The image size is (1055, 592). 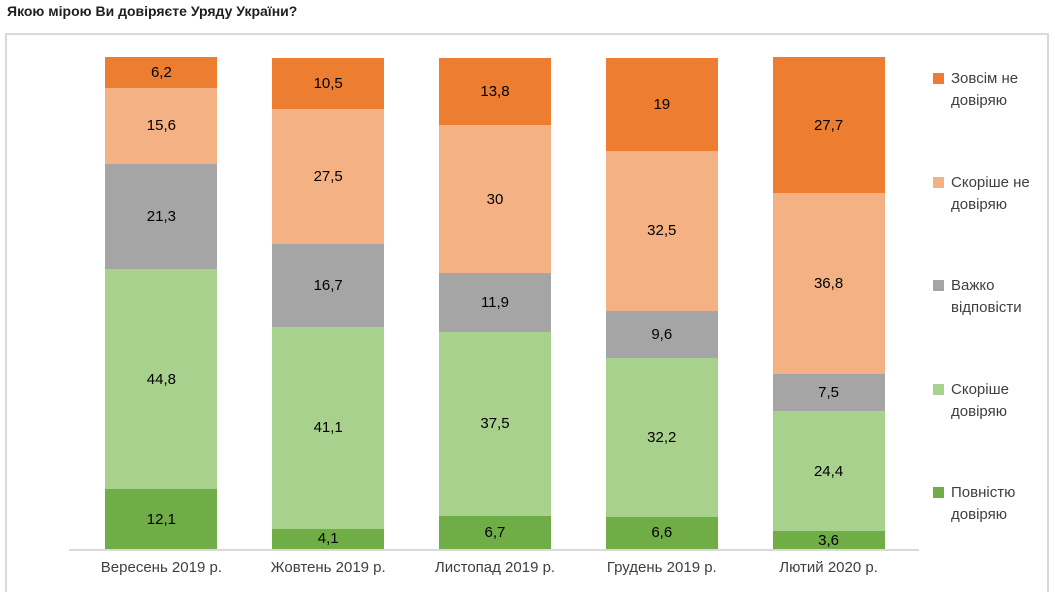 I want to click on bar-segment: 10,5, so click(x=328, y=83).